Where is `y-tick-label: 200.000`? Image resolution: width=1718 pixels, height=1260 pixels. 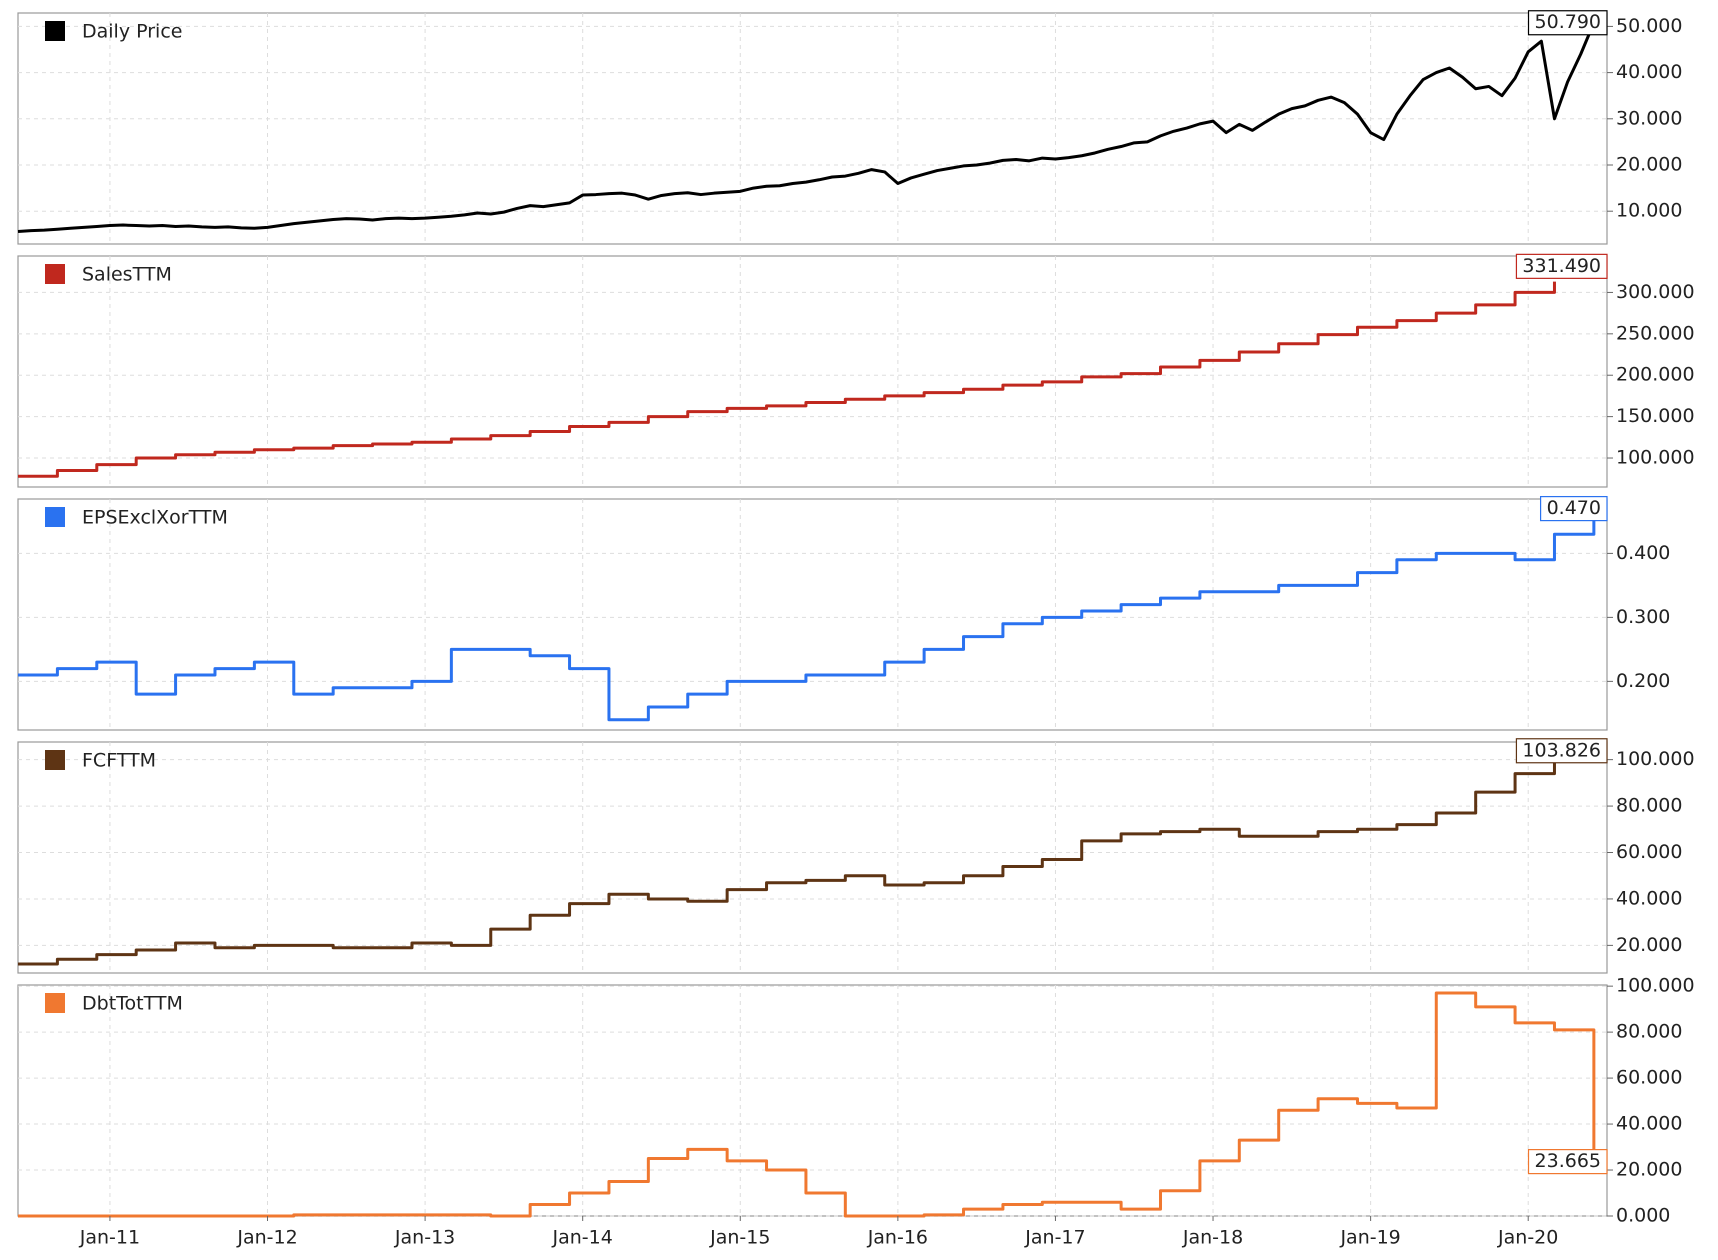 y-tick-label: 200.000 is located at coordinates (1655, 375).